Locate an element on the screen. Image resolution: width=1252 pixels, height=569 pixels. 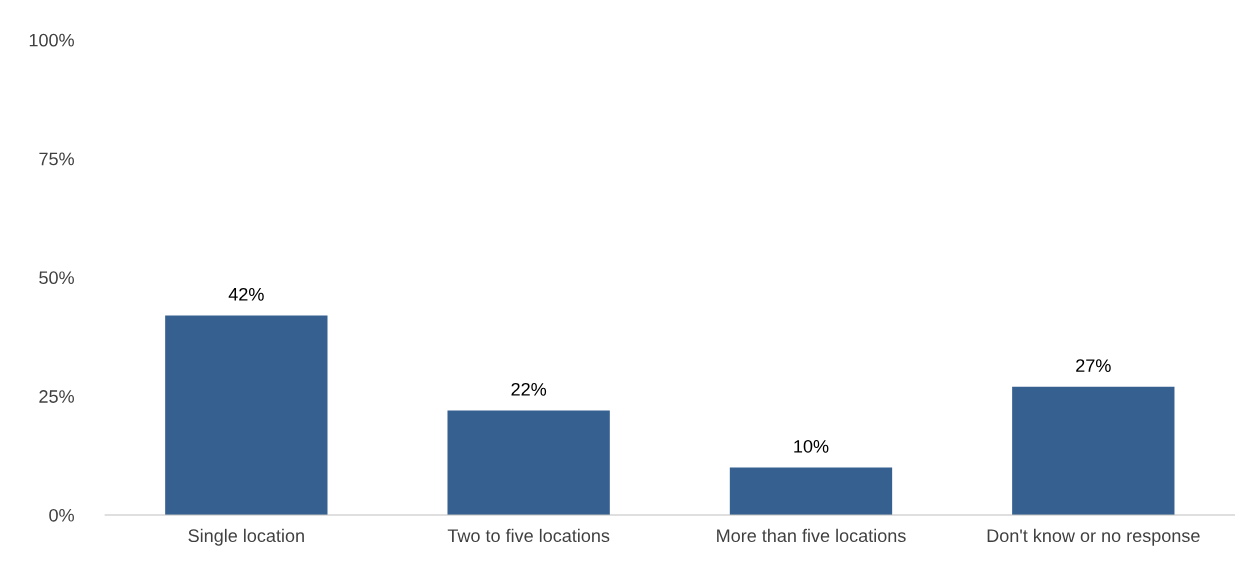
y-tick-label: 50% is located at coordinates (56, 278).